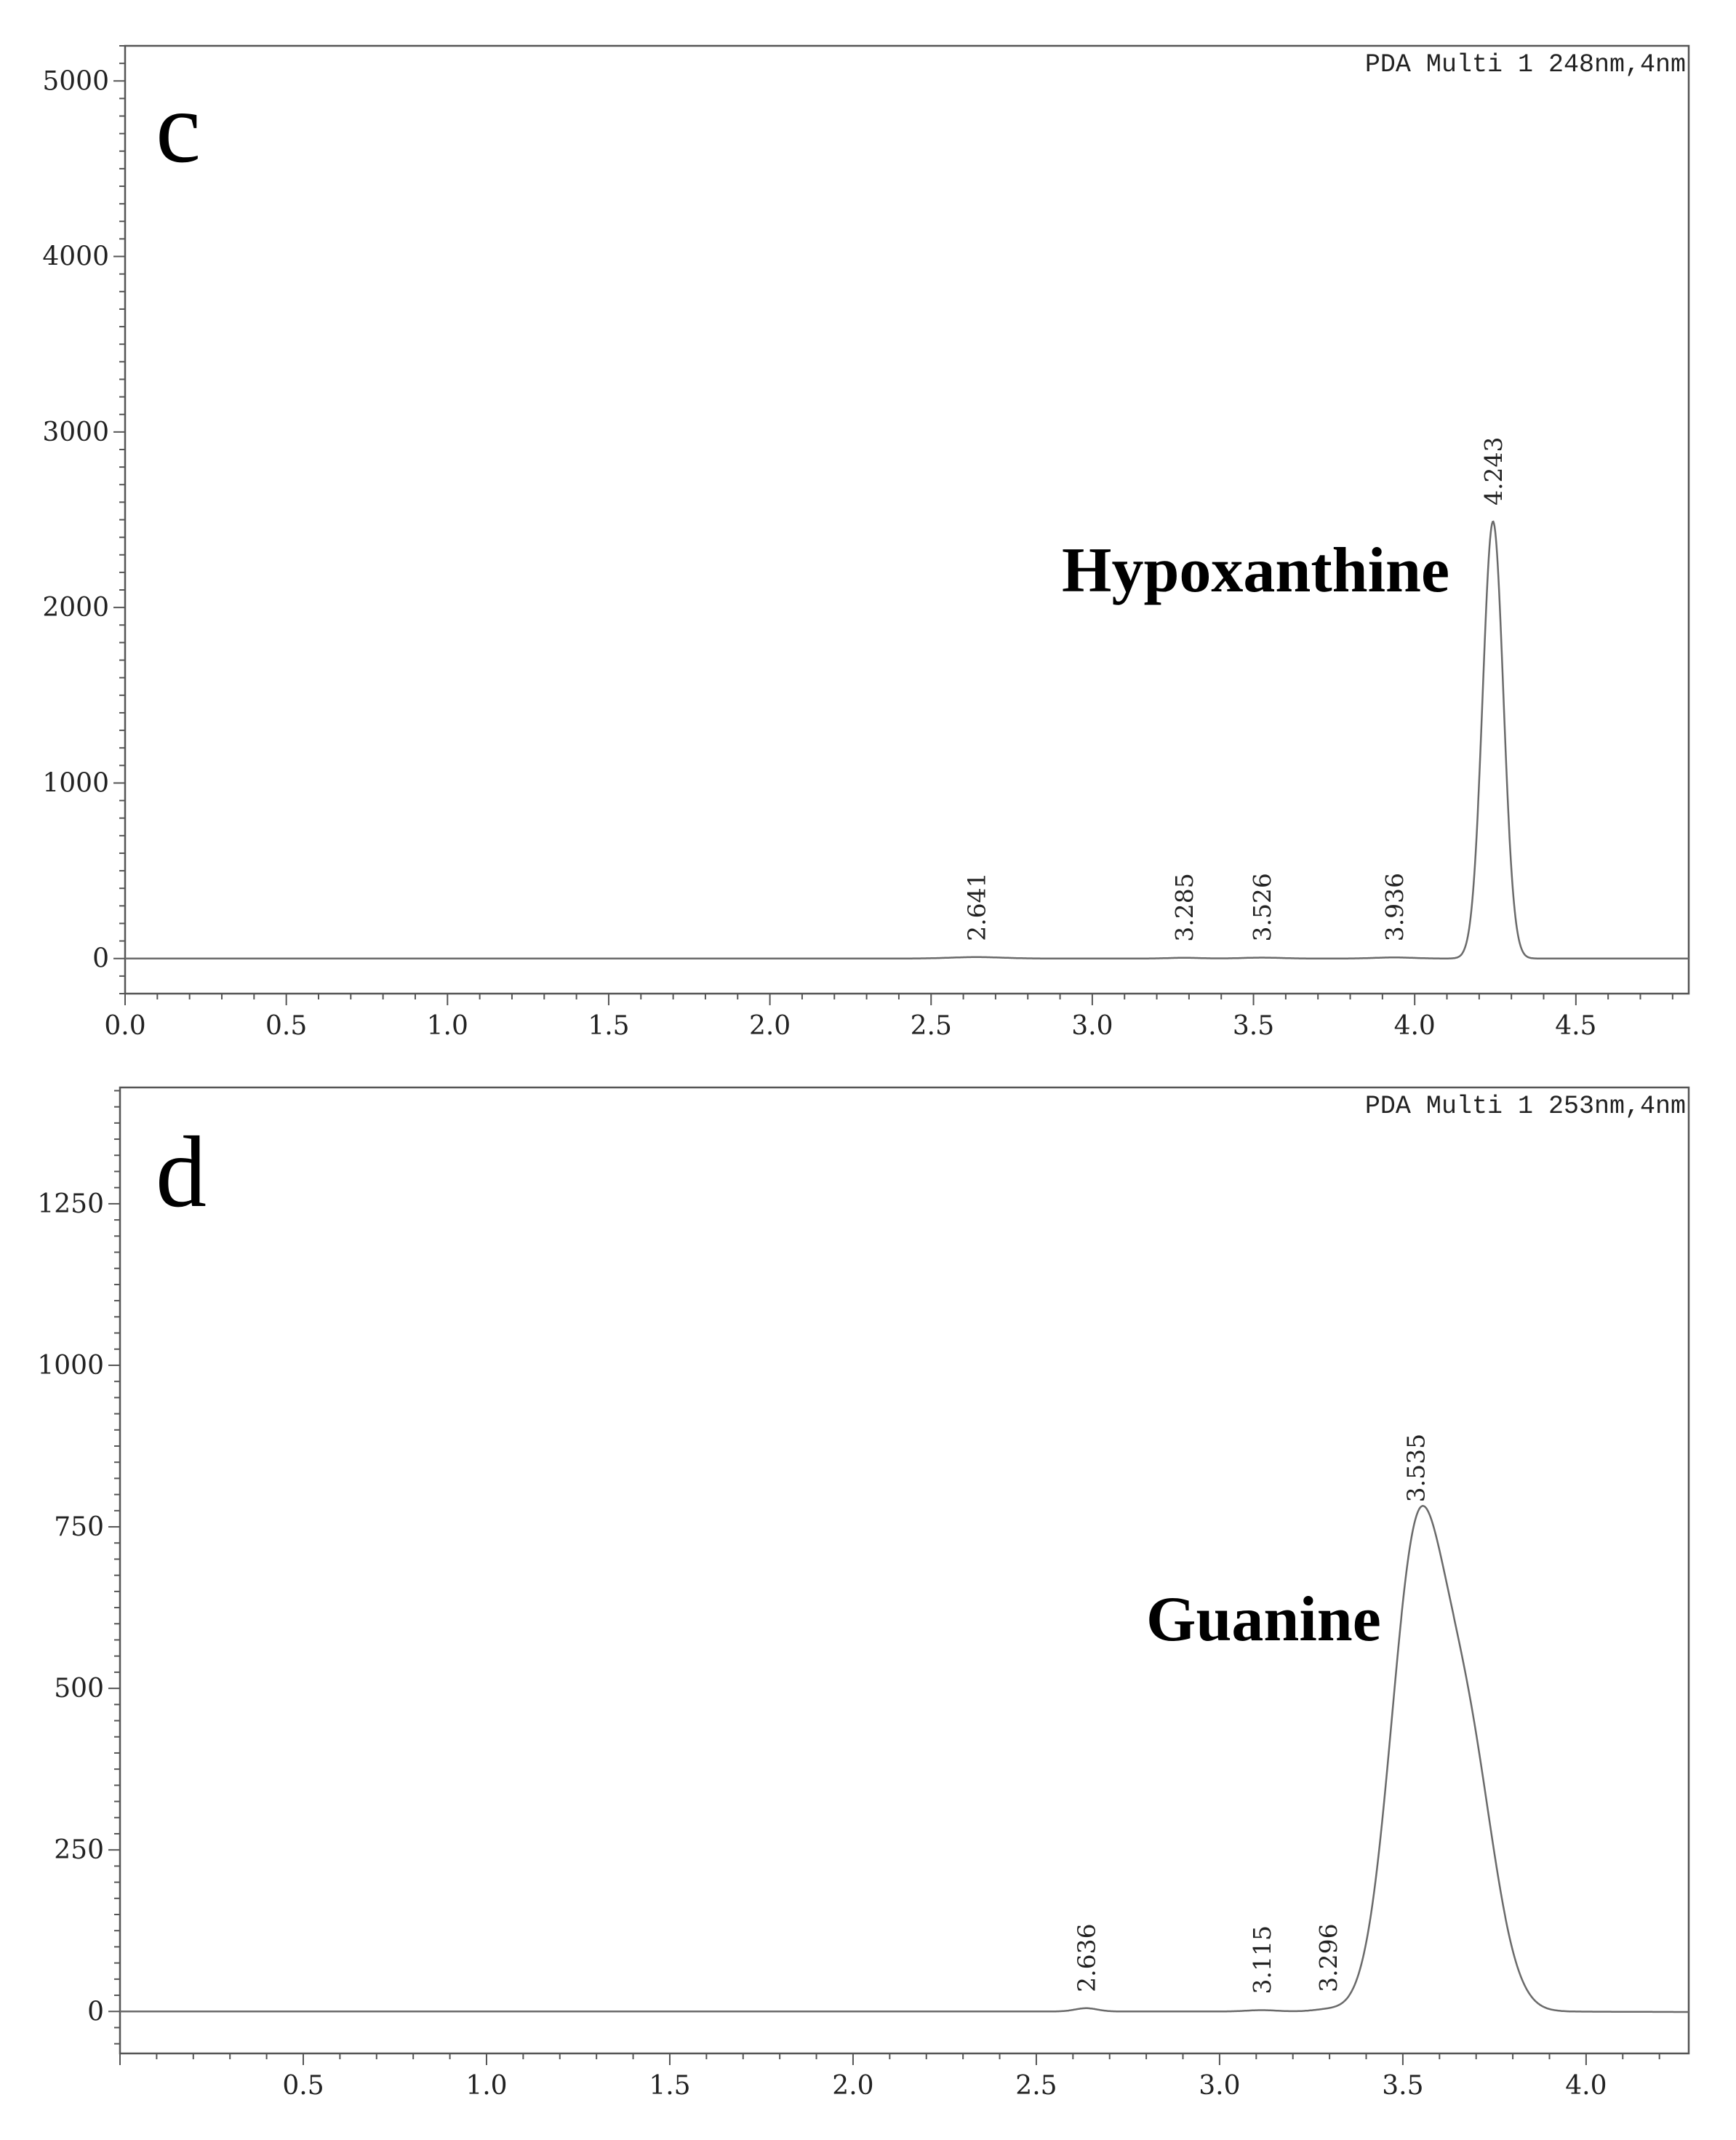  Describe the element at coordinates (181, 1172) in the screenshot. I see `panel-label: d` at that location.